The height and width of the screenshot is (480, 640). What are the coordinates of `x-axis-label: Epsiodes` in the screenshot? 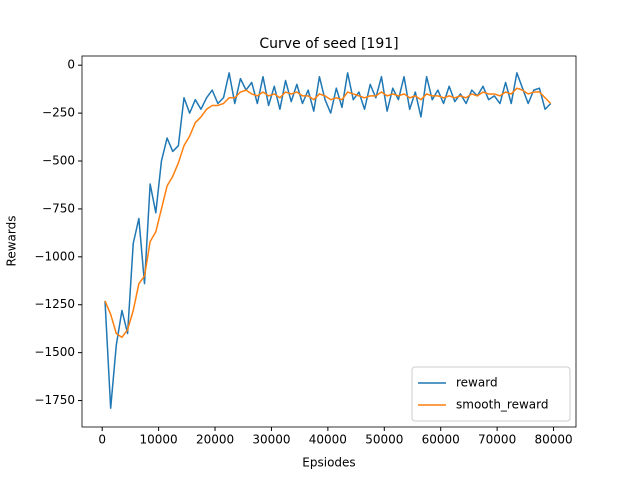 It's located at (328, 463).